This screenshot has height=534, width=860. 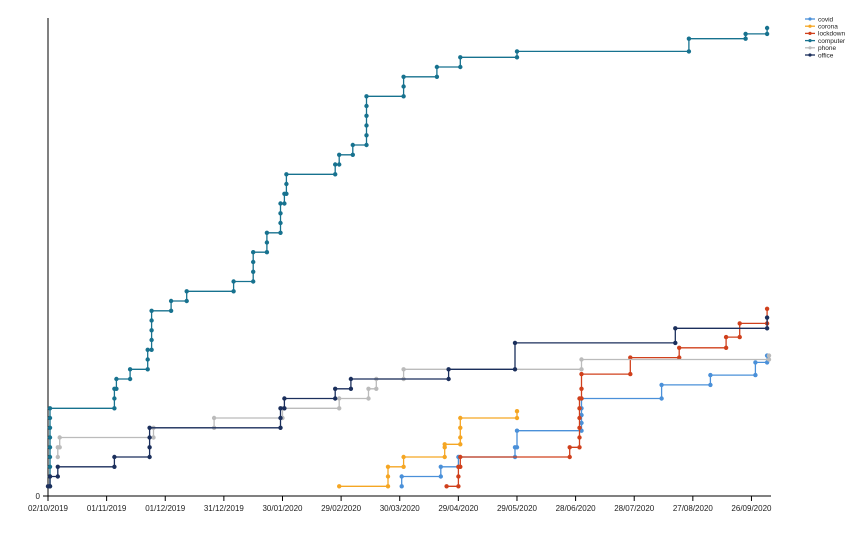 I want to click on x-tick-label: 29/02/2020, so click(x=341, y=508).